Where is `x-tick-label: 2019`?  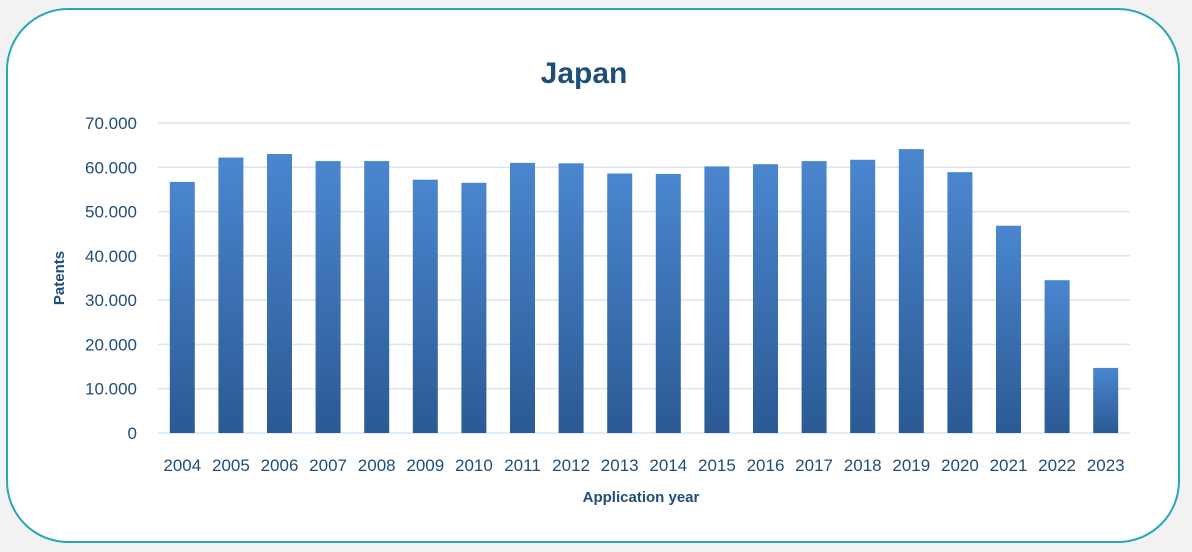
x-tick-label: 2019 is located at coordinates (911, 465).